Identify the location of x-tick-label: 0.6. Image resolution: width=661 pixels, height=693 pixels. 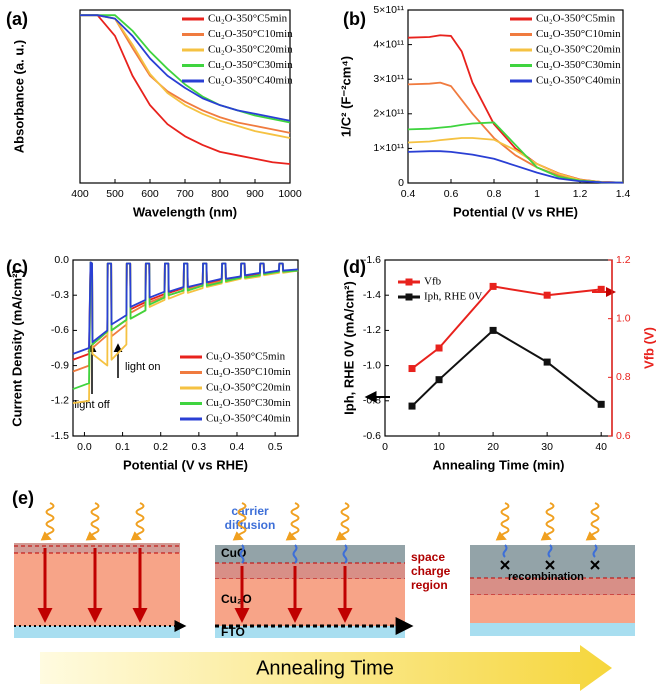
(451, 194).